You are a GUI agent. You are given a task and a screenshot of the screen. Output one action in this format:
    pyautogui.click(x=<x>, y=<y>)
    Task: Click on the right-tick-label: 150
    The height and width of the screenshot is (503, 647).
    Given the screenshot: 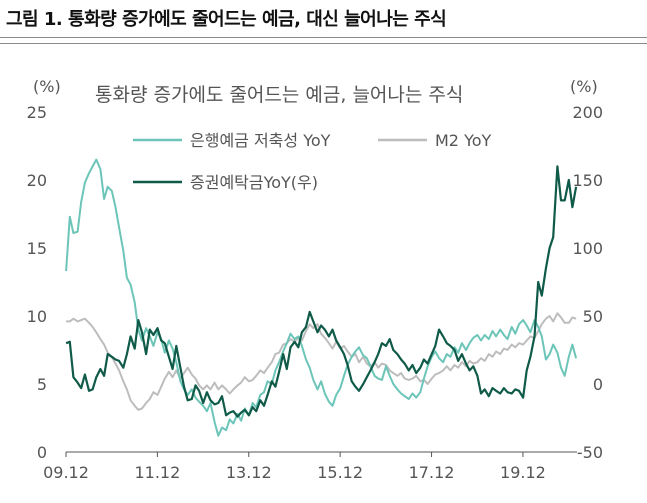 What is the action you would take?
    pyautogui.click(x=587, y=180)
    